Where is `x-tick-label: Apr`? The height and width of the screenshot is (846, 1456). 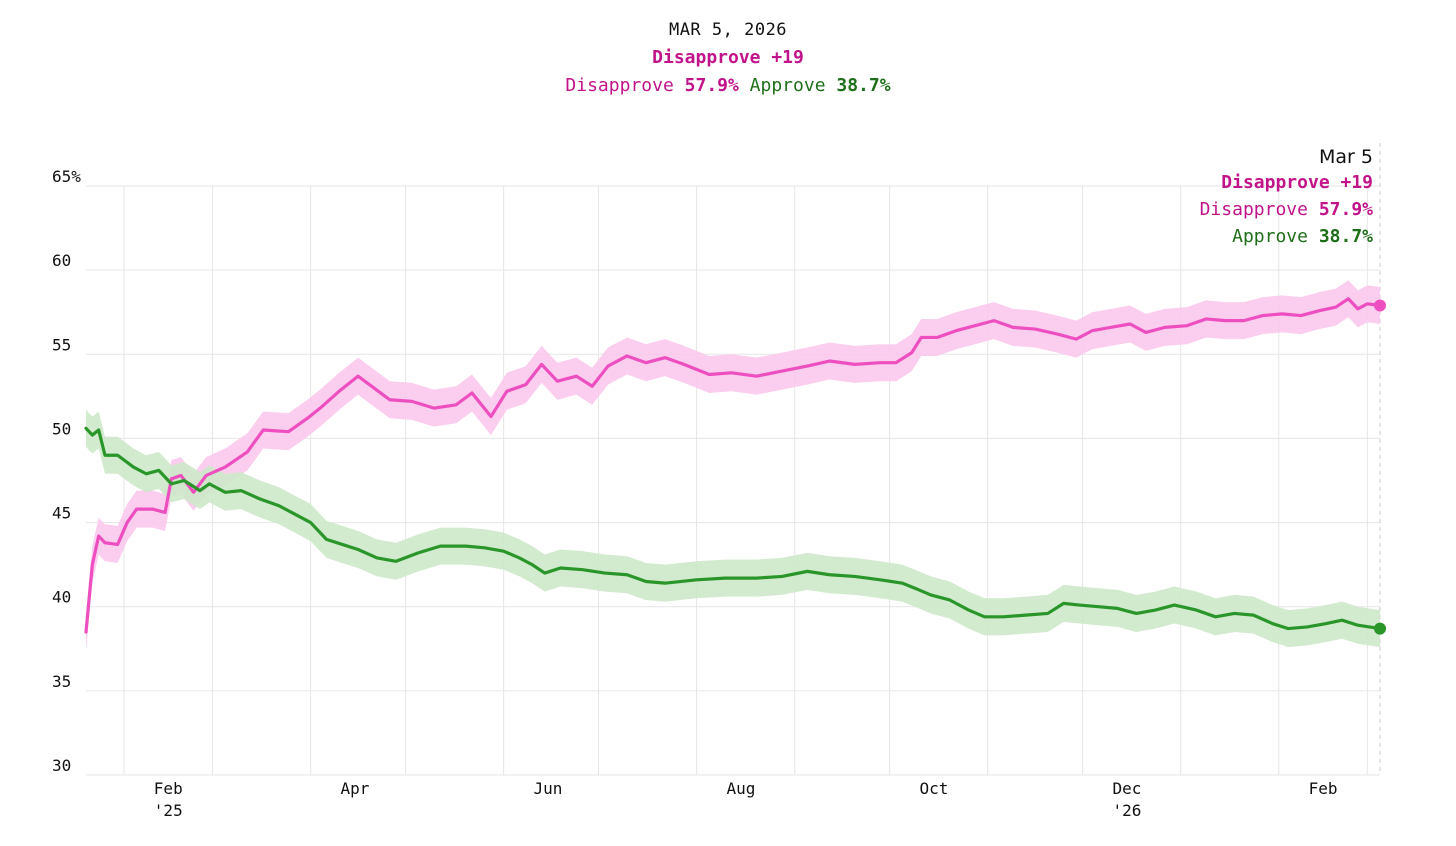
x-tick-label: Apr is located at coordinates (354, 788).